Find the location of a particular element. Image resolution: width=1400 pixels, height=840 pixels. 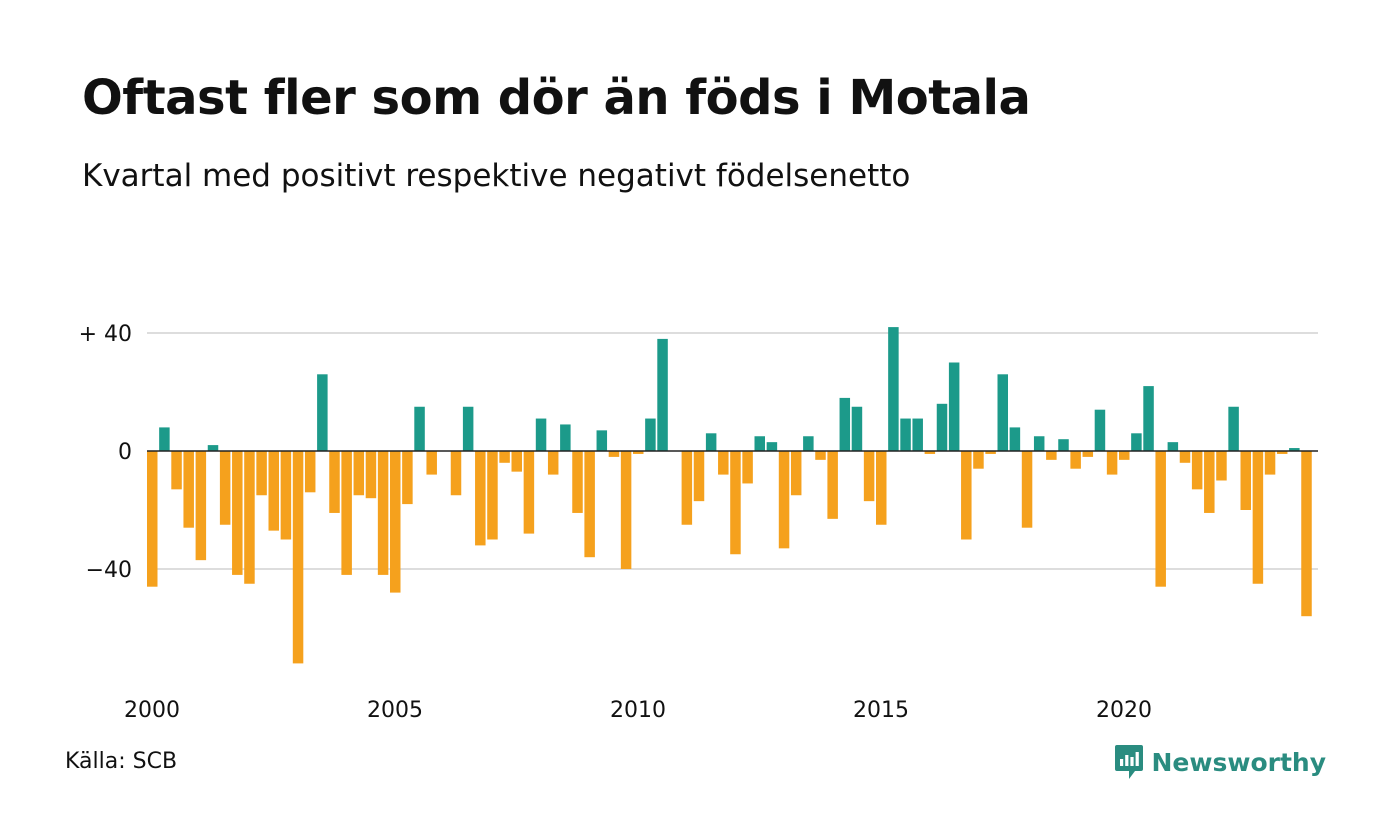

y-tick-label: + 40 is located at coordinates (105, 334).